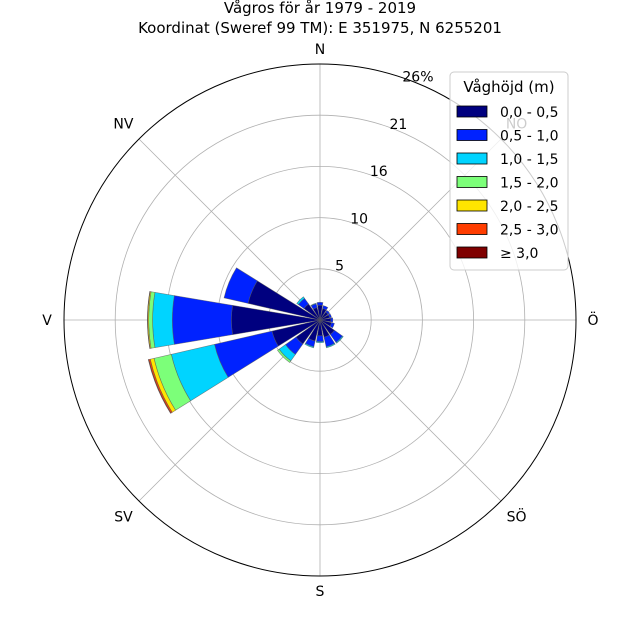 The height and width of the screenshot is (640, 640). I want to click on radial-tick-label: 5, so click(339, 267).